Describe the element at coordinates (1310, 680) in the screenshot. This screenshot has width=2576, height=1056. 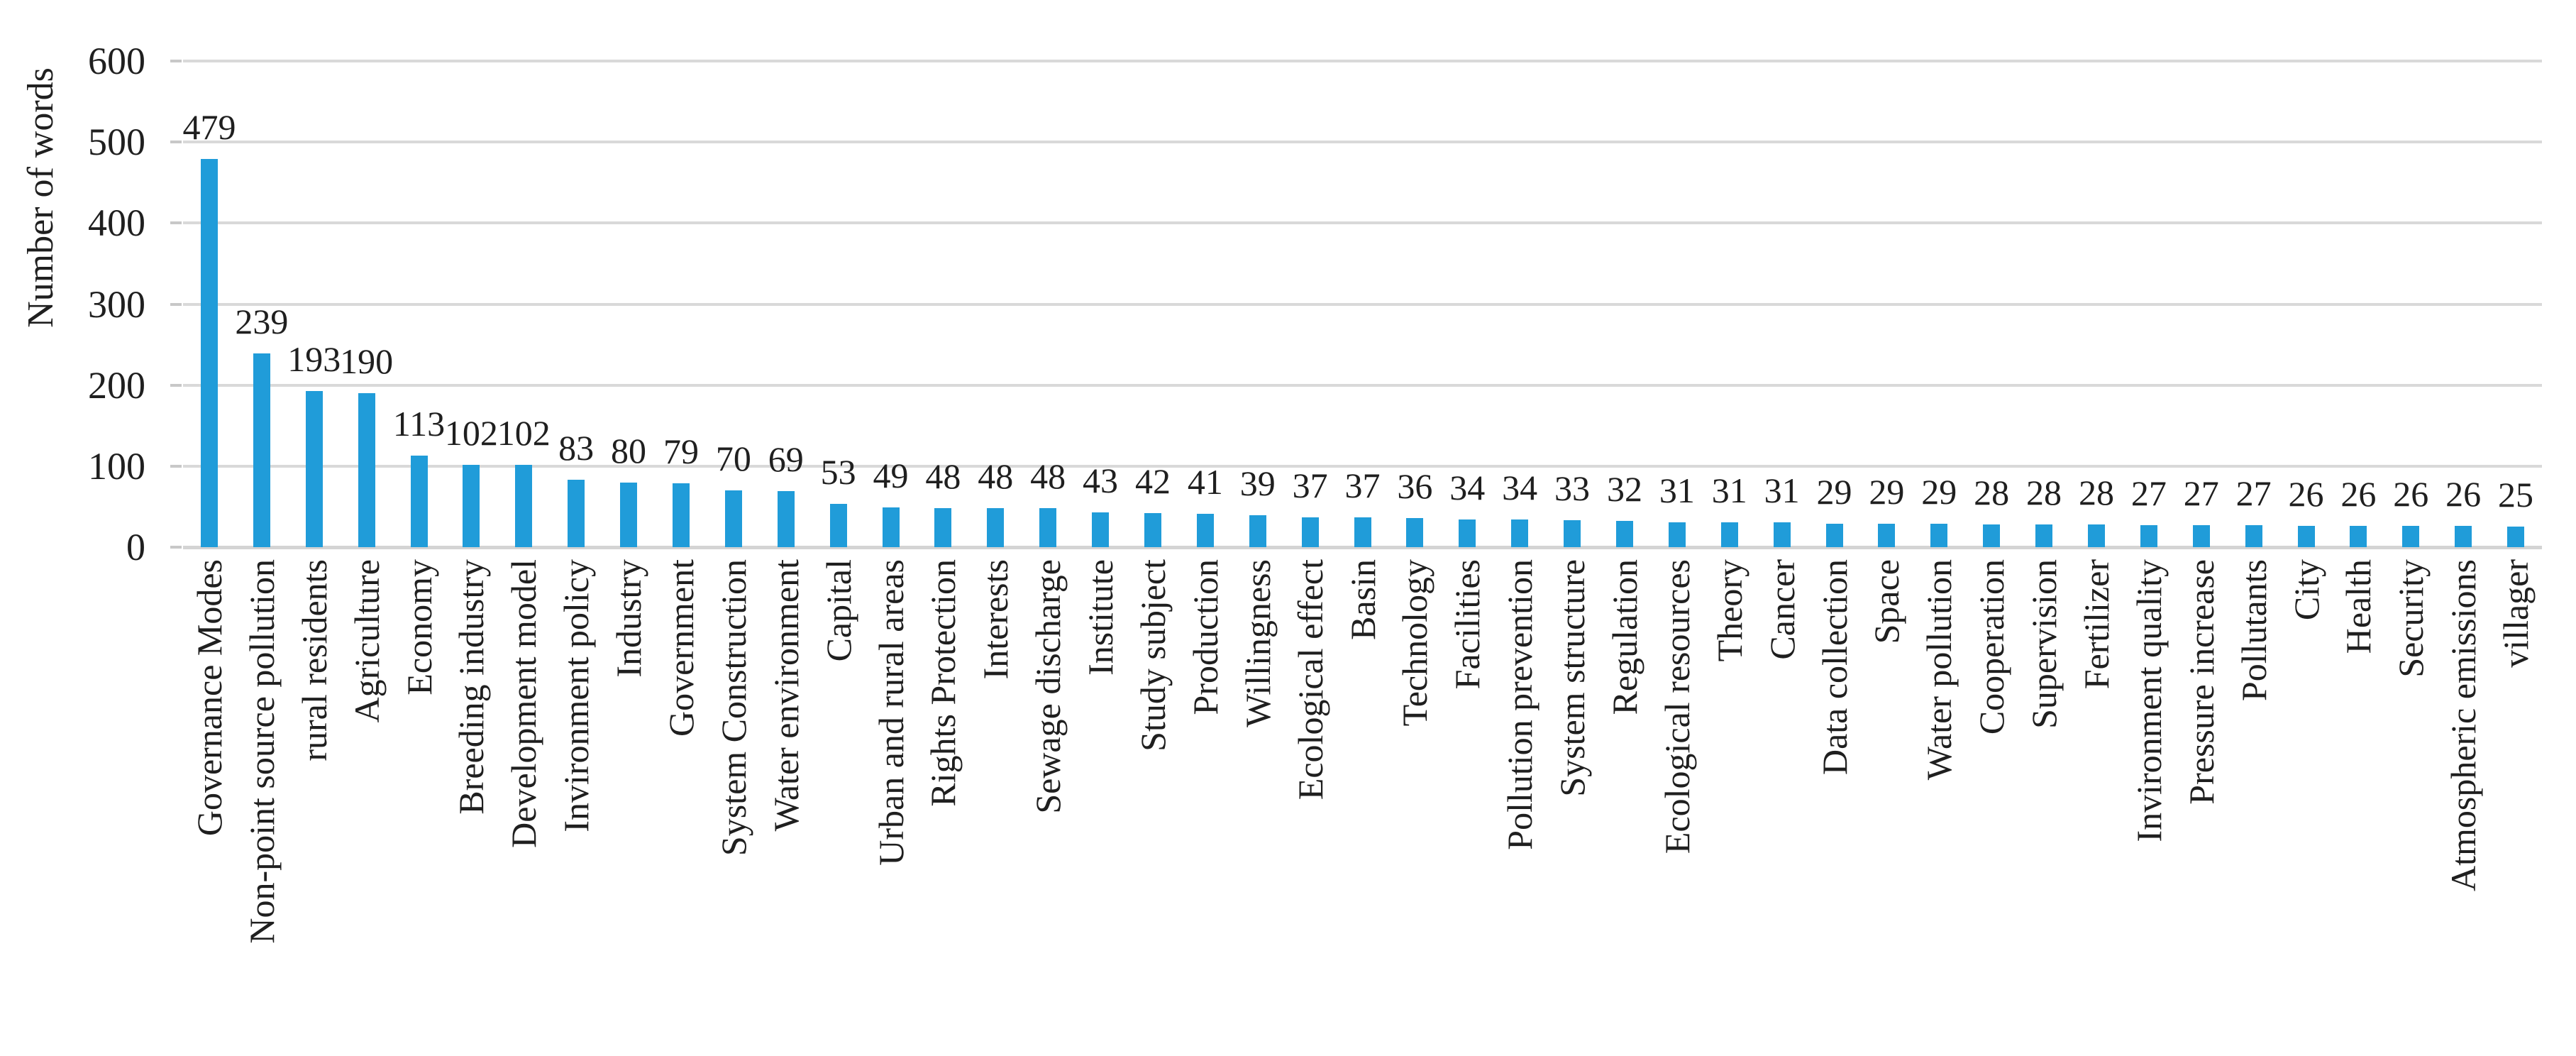
I see `category-label: Ecological effect` at that location.